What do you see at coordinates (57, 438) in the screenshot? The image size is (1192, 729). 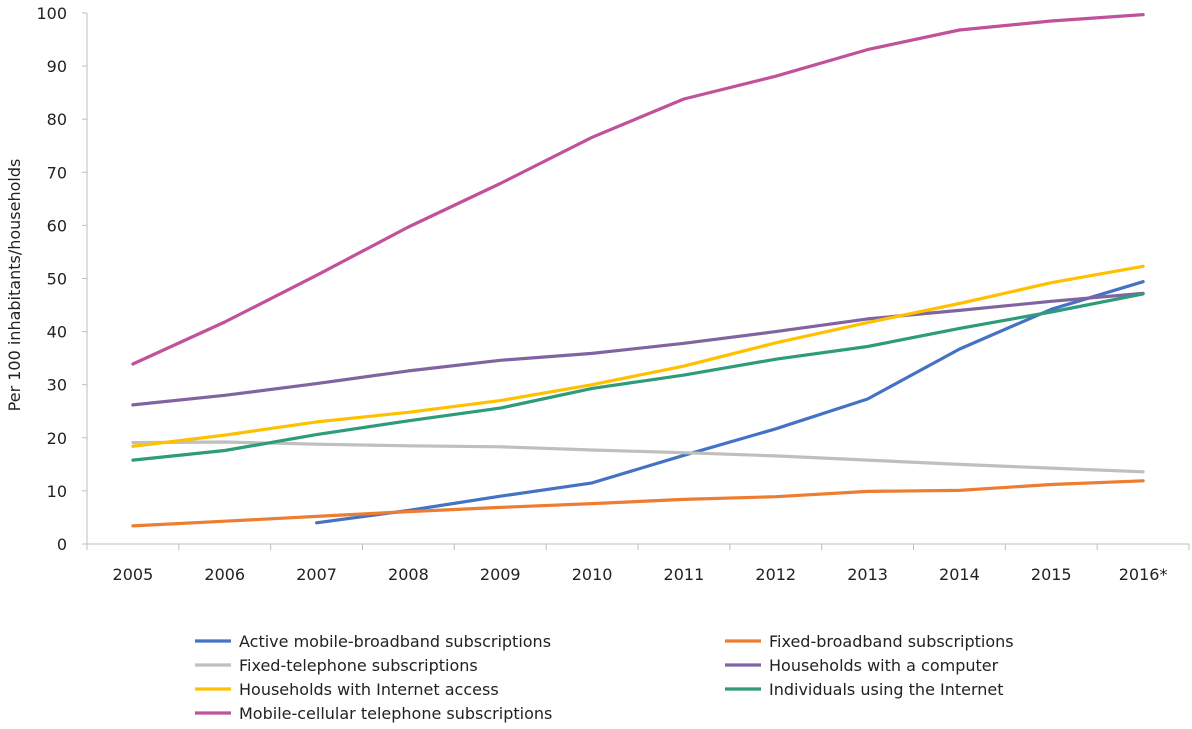 I see `y-tick-label: 20` at bounding box center [57, 438].